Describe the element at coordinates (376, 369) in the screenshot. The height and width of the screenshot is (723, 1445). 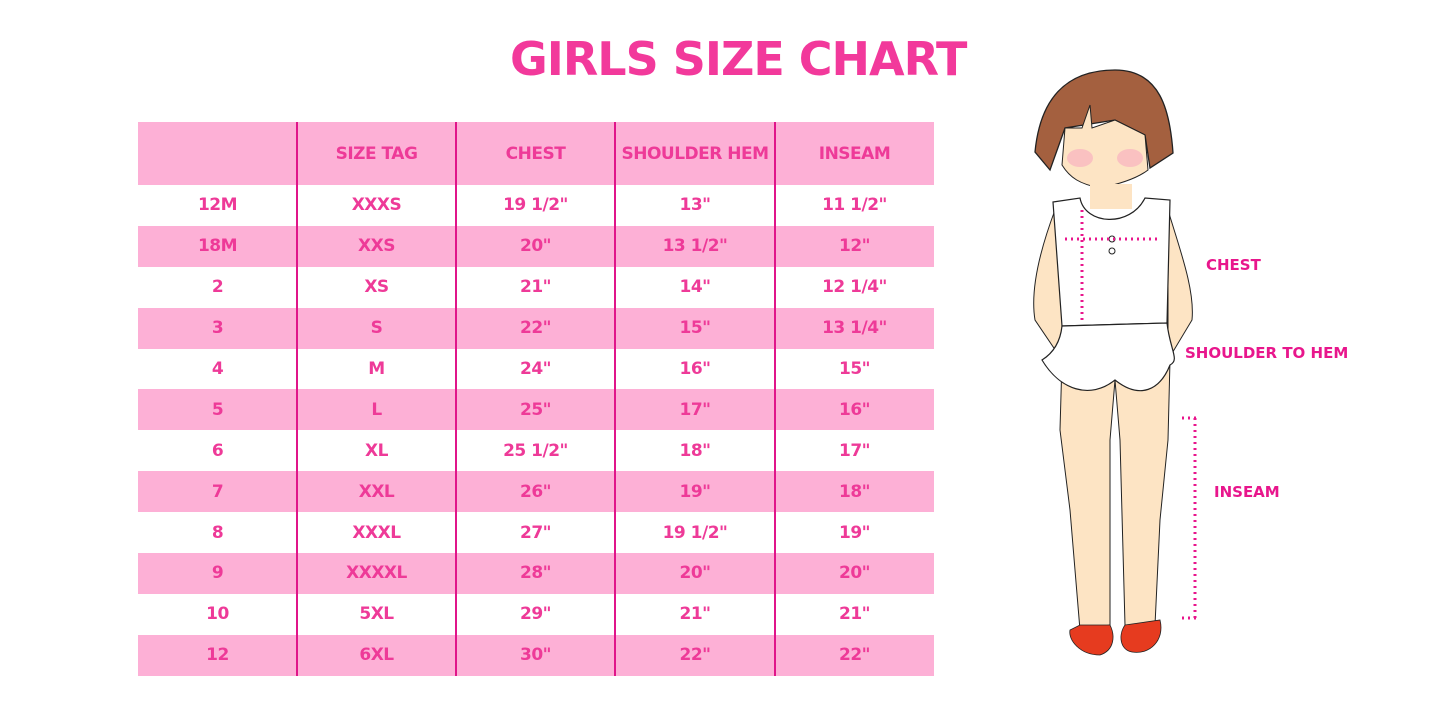
I see `table-cell: M` at that location.